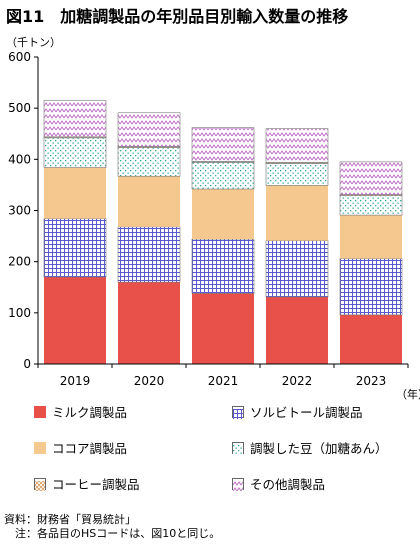  Describe the element at coordinates (19, 313) in the screenshot. I see `y-tick-label: 100` at that location.